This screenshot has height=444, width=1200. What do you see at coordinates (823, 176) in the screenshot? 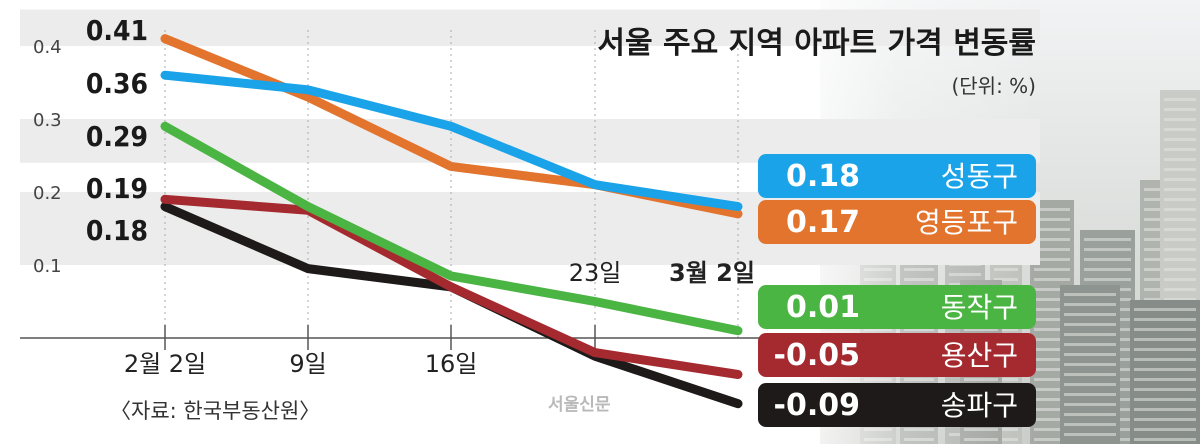
I see `end-badge-value: 0.18` at bounding box center [823, 176].